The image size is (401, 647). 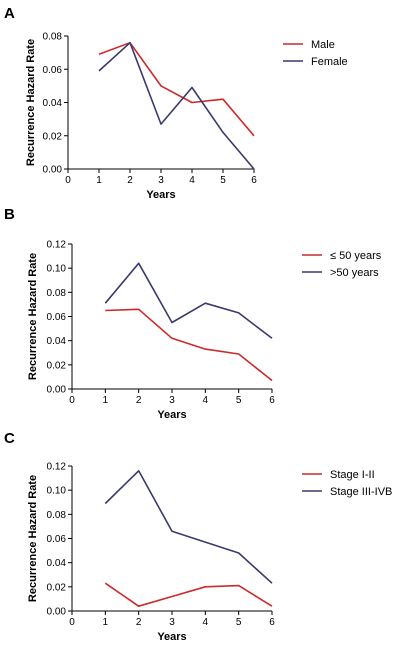 I want to click on panel-letter-c: C, so click(x=9, y=438).